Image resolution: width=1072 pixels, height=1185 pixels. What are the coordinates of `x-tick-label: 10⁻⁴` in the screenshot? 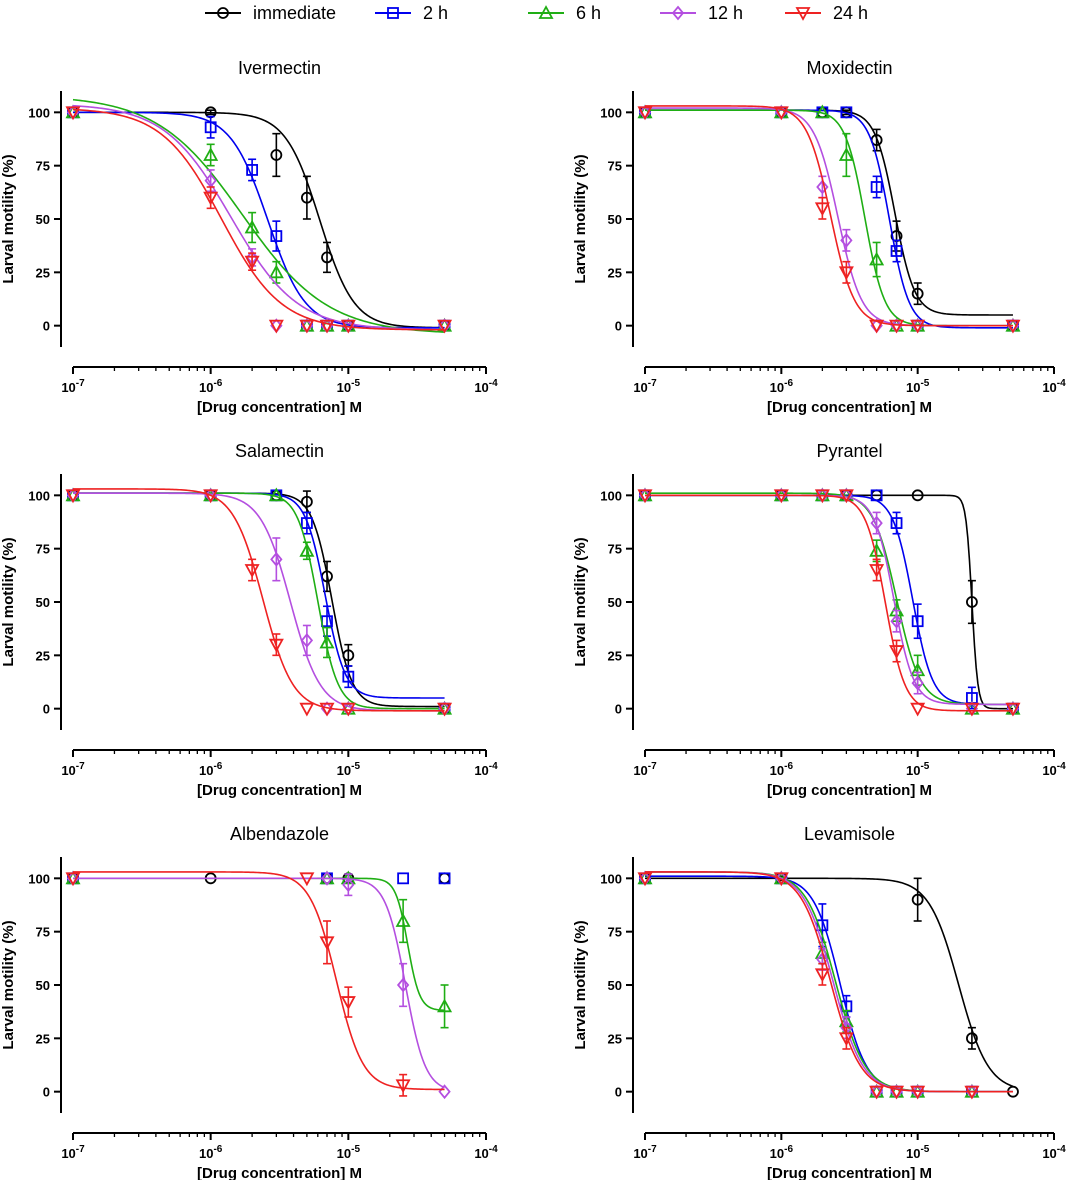 It's located at (1054, 1152).